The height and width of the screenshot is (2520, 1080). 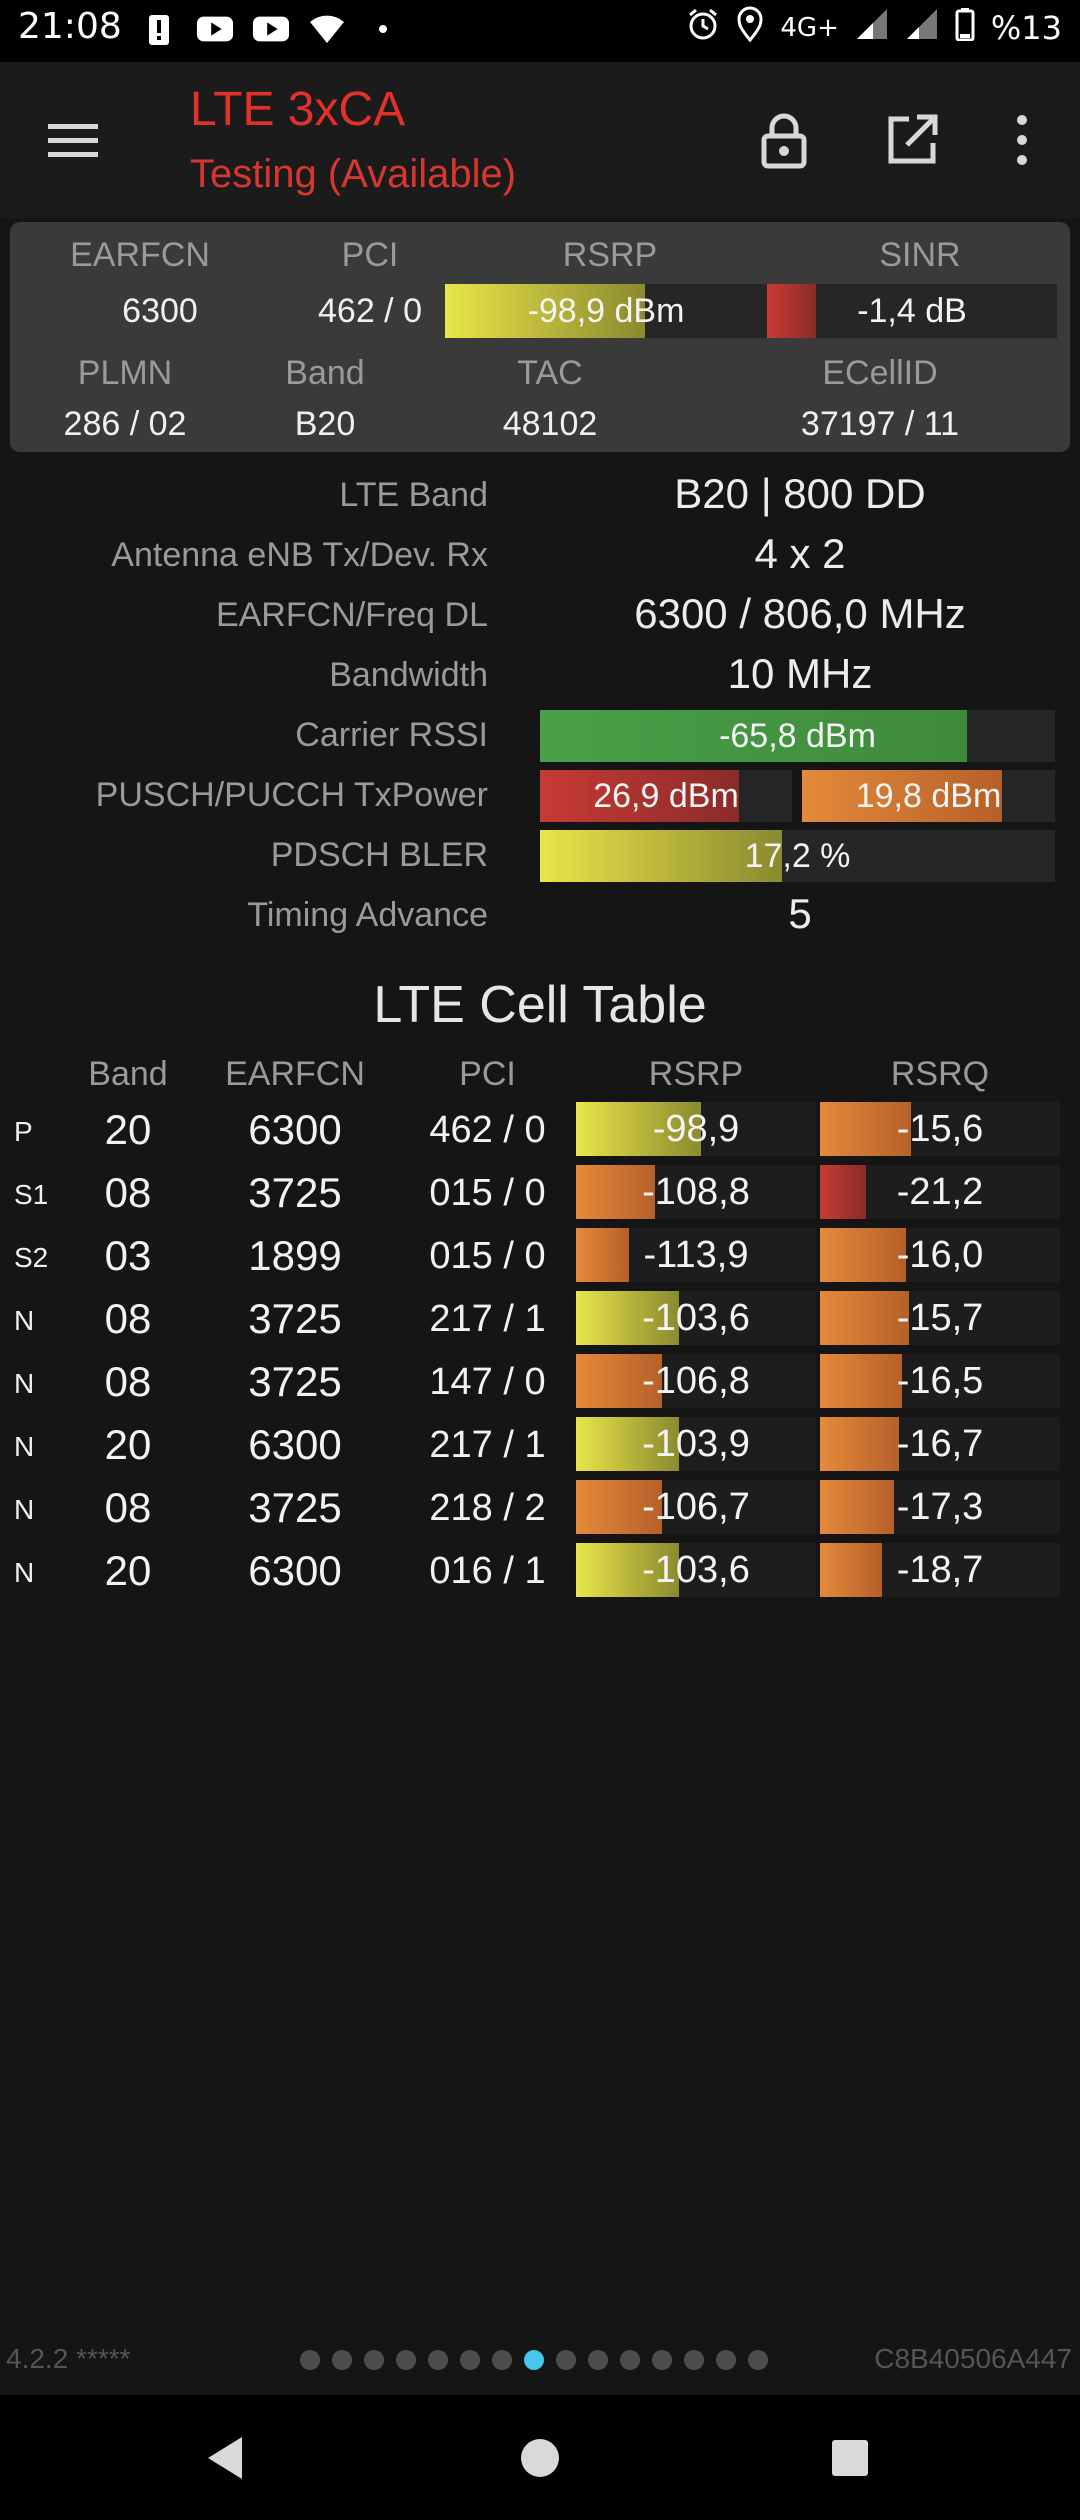 I want to click on battery-icon, so click(x=965, y=28).